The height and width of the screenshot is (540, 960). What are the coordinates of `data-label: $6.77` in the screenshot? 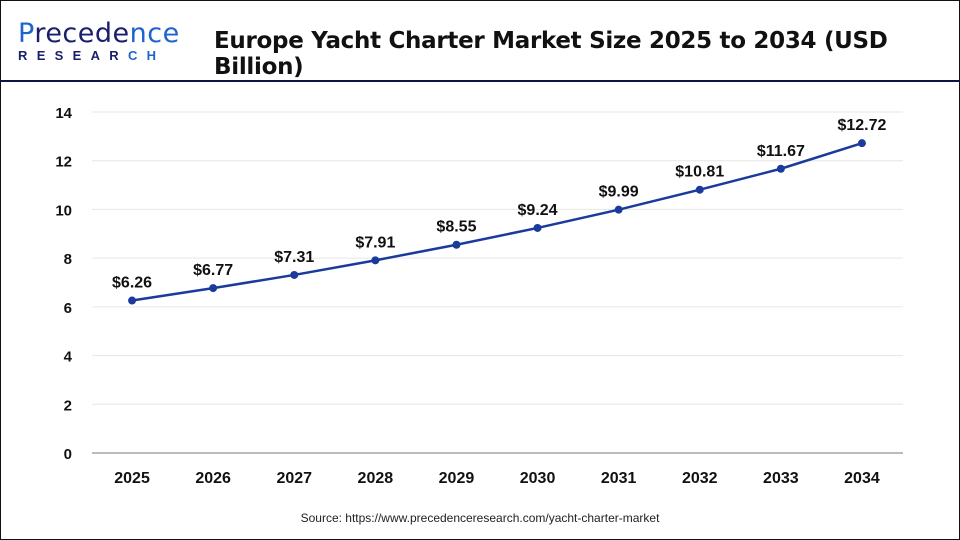 It's located at (213, 270).